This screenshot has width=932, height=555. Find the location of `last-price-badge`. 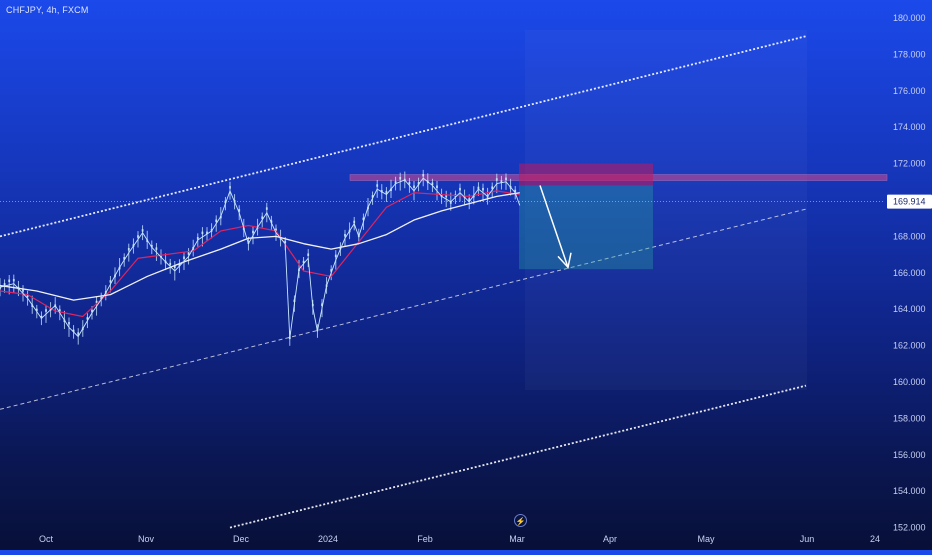

last-price-badge is located at coordinates (909, 201).